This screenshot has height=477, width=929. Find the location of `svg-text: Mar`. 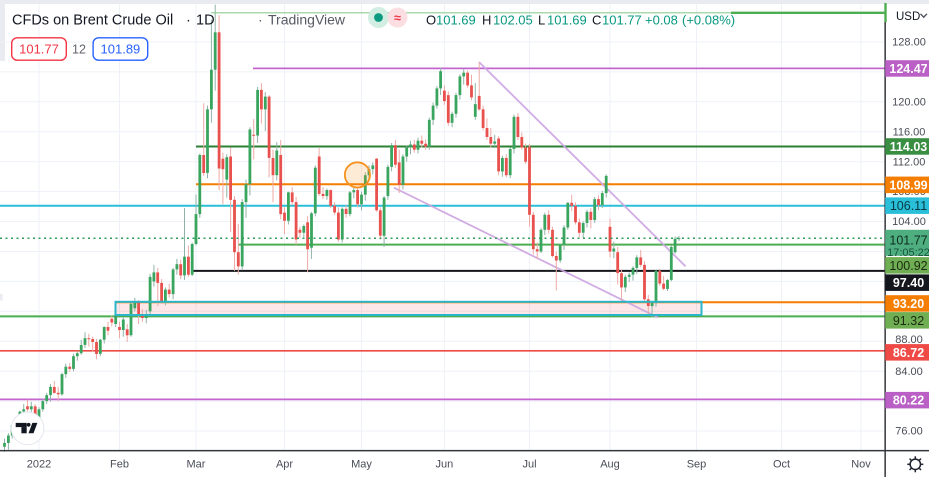

svg-text: Mar is located at coordinates (196, 465).